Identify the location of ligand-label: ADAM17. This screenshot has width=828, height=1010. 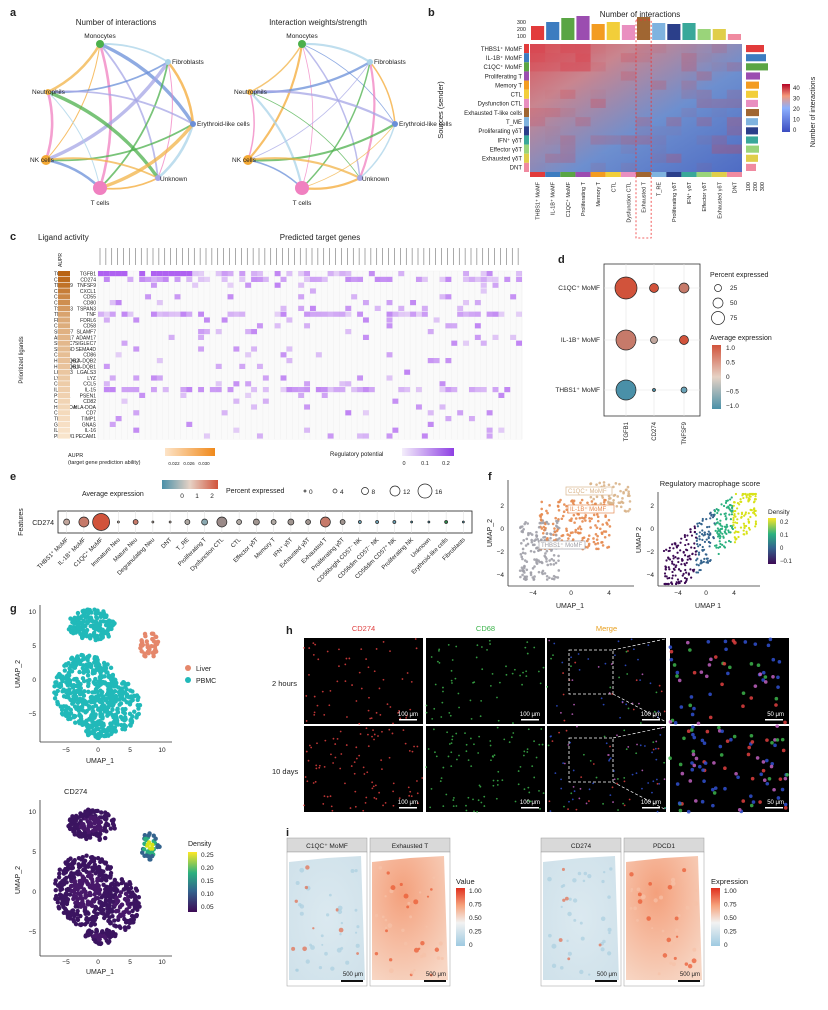
(86, 338).